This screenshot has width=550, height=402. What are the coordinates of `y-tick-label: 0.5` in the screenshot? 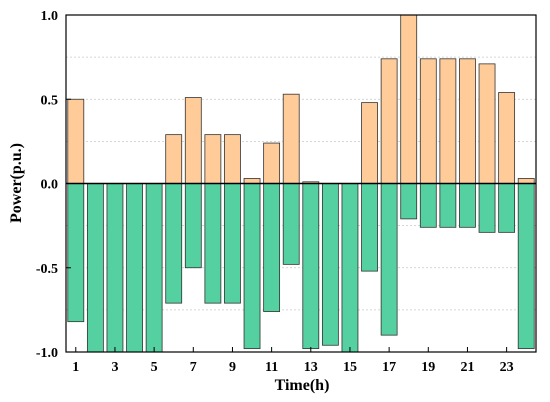 It's located at (50, 100).